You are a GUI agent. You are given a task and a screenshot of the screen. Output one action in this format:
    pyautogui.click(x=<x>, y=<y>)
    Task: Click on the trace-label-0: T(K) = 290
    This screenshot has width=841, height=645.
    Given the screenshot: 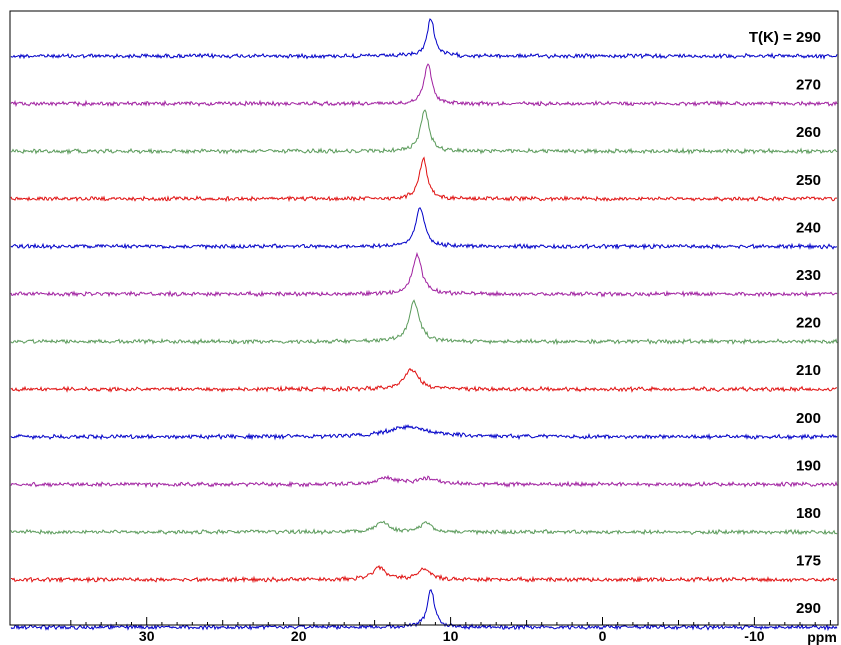 What is the action you would take?
    pyautogui.click(x=785, y=37)
    